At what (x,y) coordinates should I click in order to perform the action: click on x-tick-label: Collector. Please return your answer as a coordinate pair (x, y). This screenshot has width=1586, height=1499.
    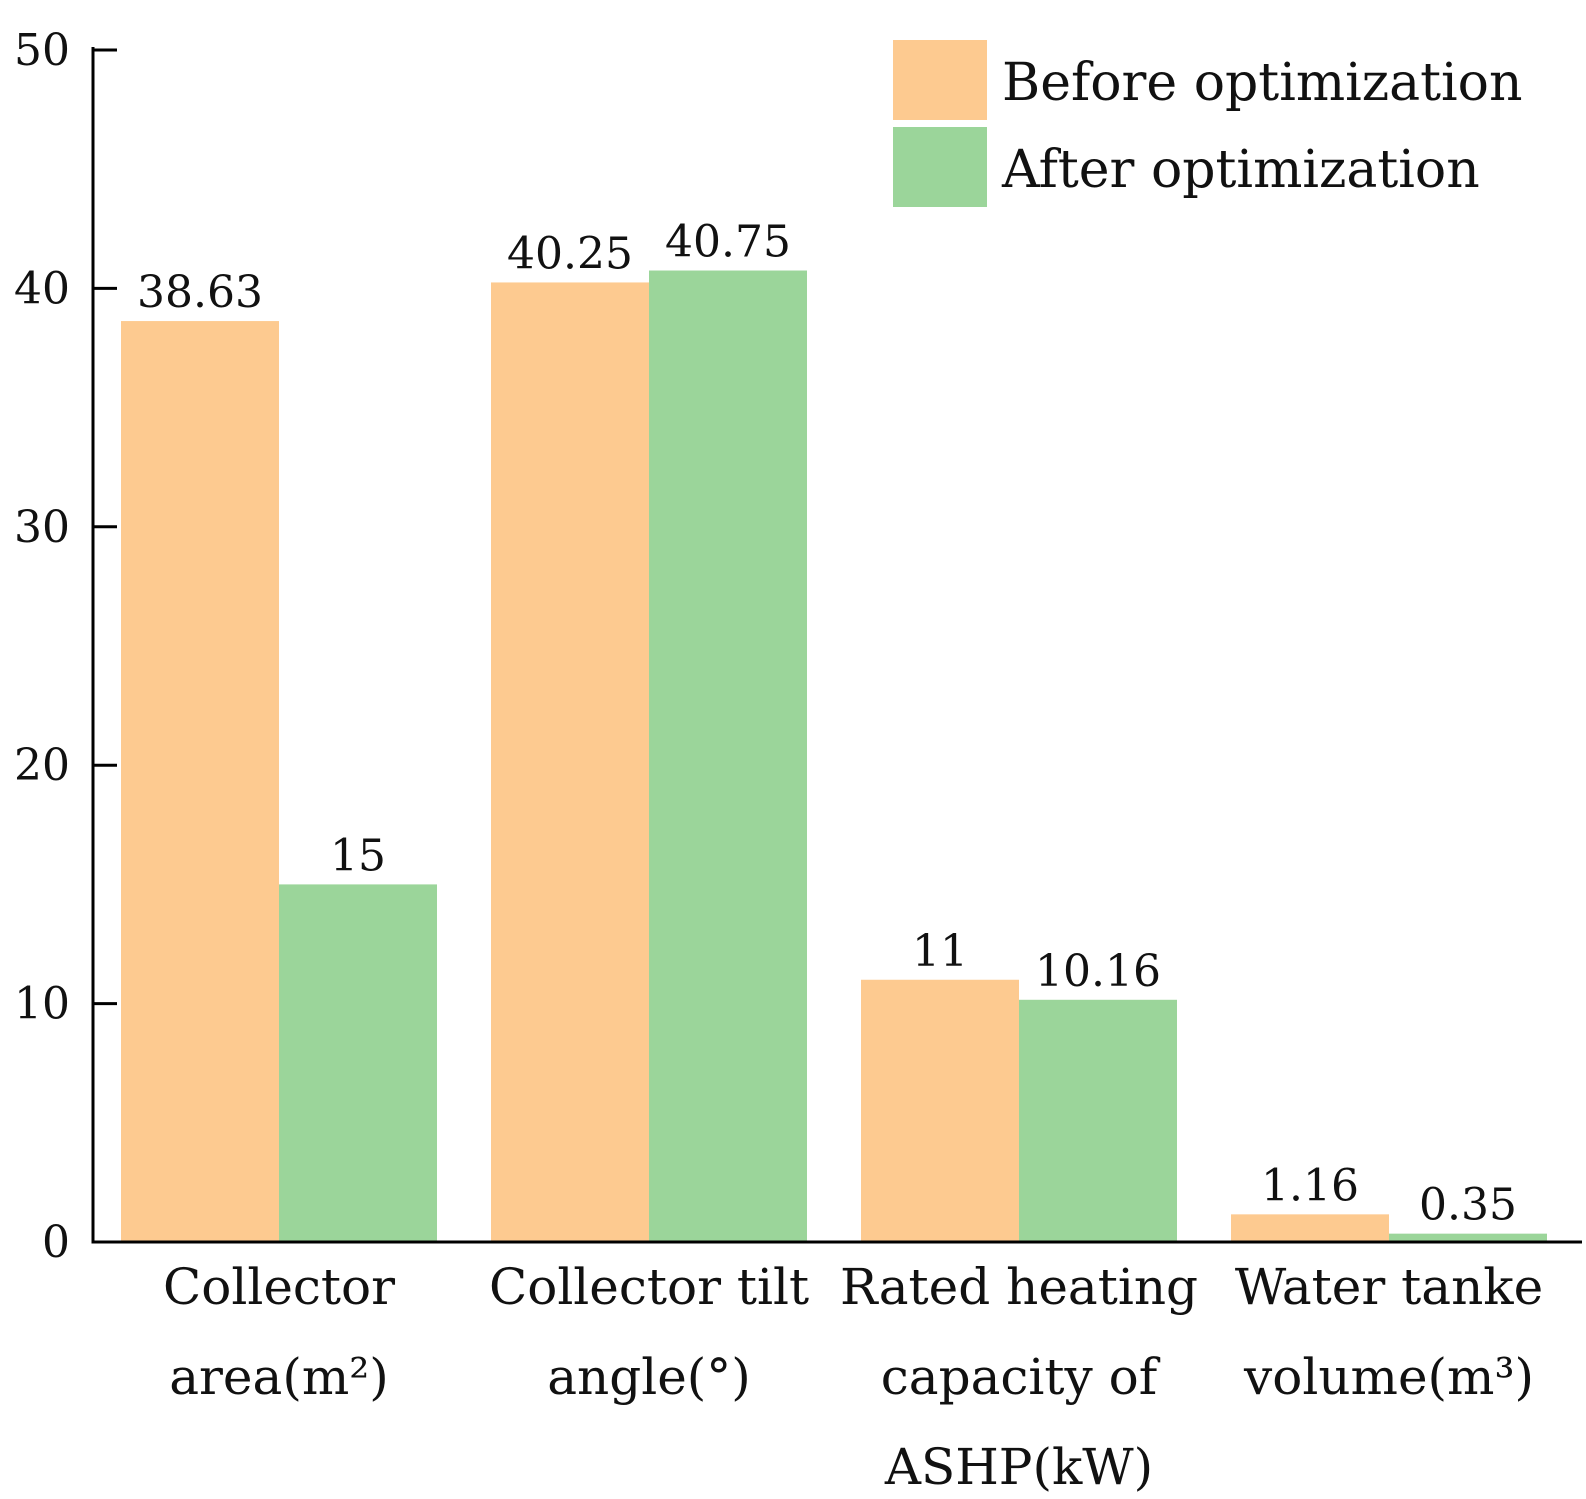
    Looking at the image, I should click on (279, 1287).